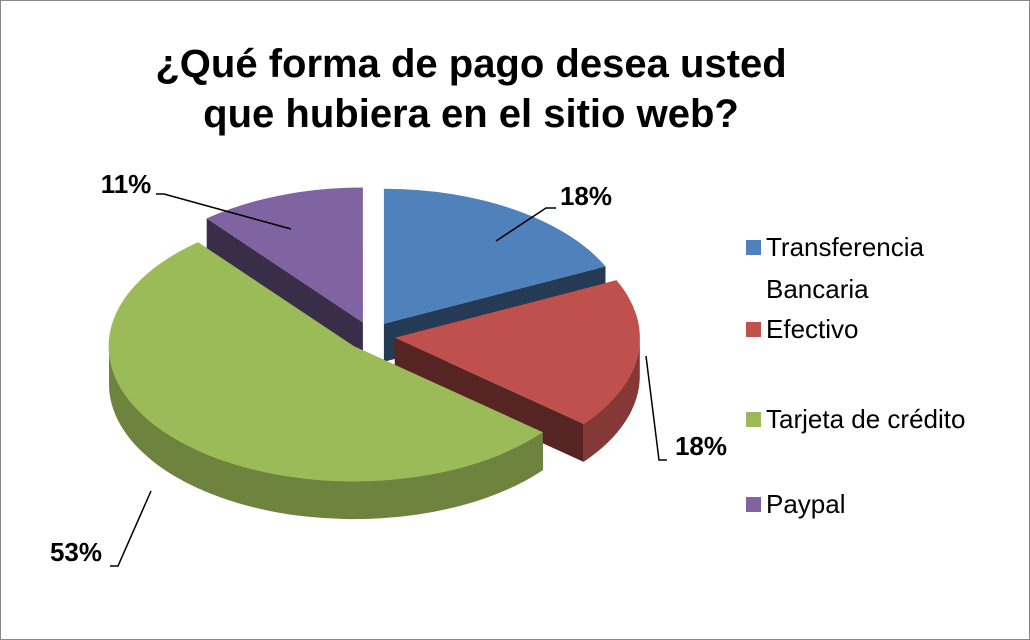 This screenshot has width=1030, height=640. Describe the element at coordinates (76, 552) in the screenshot. I see `data-label: 53%` at that location.